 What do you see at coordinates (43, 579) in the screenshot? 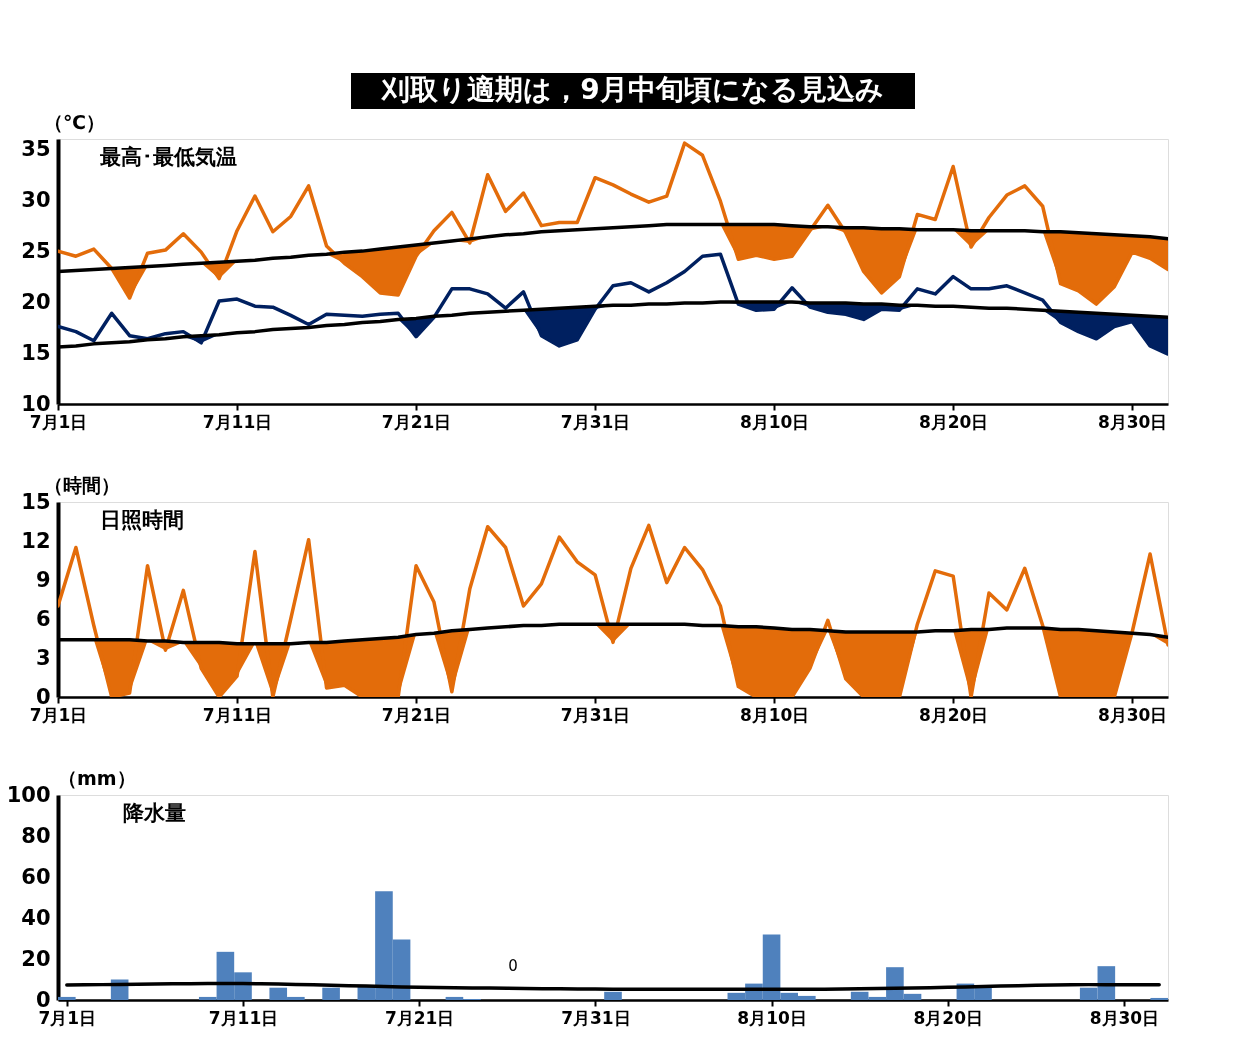
I see `y-tick-label: 9` at bounding box center [43, 579].